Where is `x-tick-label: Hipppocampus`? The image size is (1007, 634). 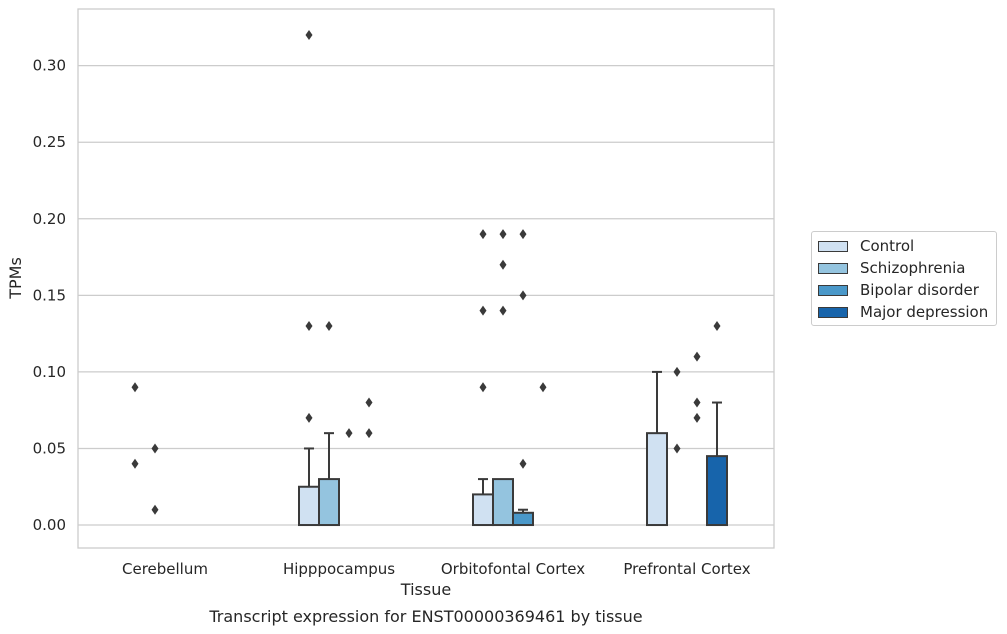
x-tick-label: Hipppocampus is located at coordinates (339, 569).